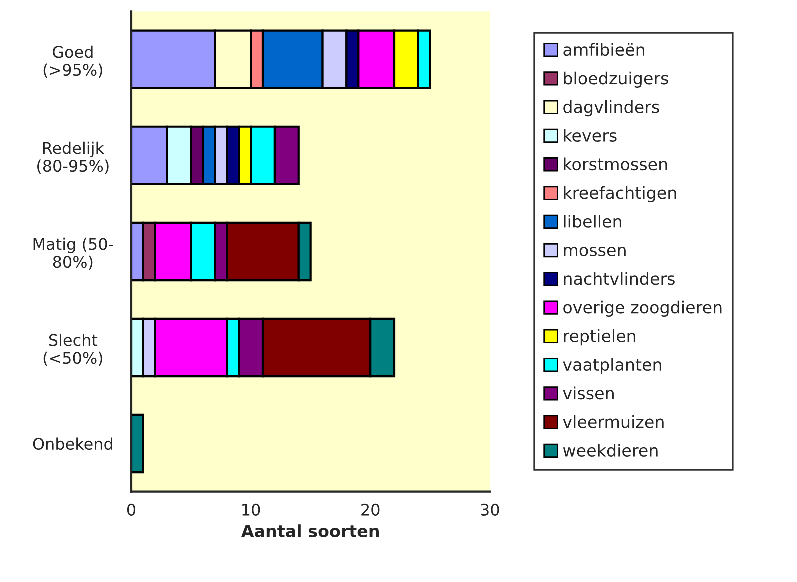 The image size is (797, 582). I want to click on y-tick-label: Redelijk (80-95%), so click(73, 158).